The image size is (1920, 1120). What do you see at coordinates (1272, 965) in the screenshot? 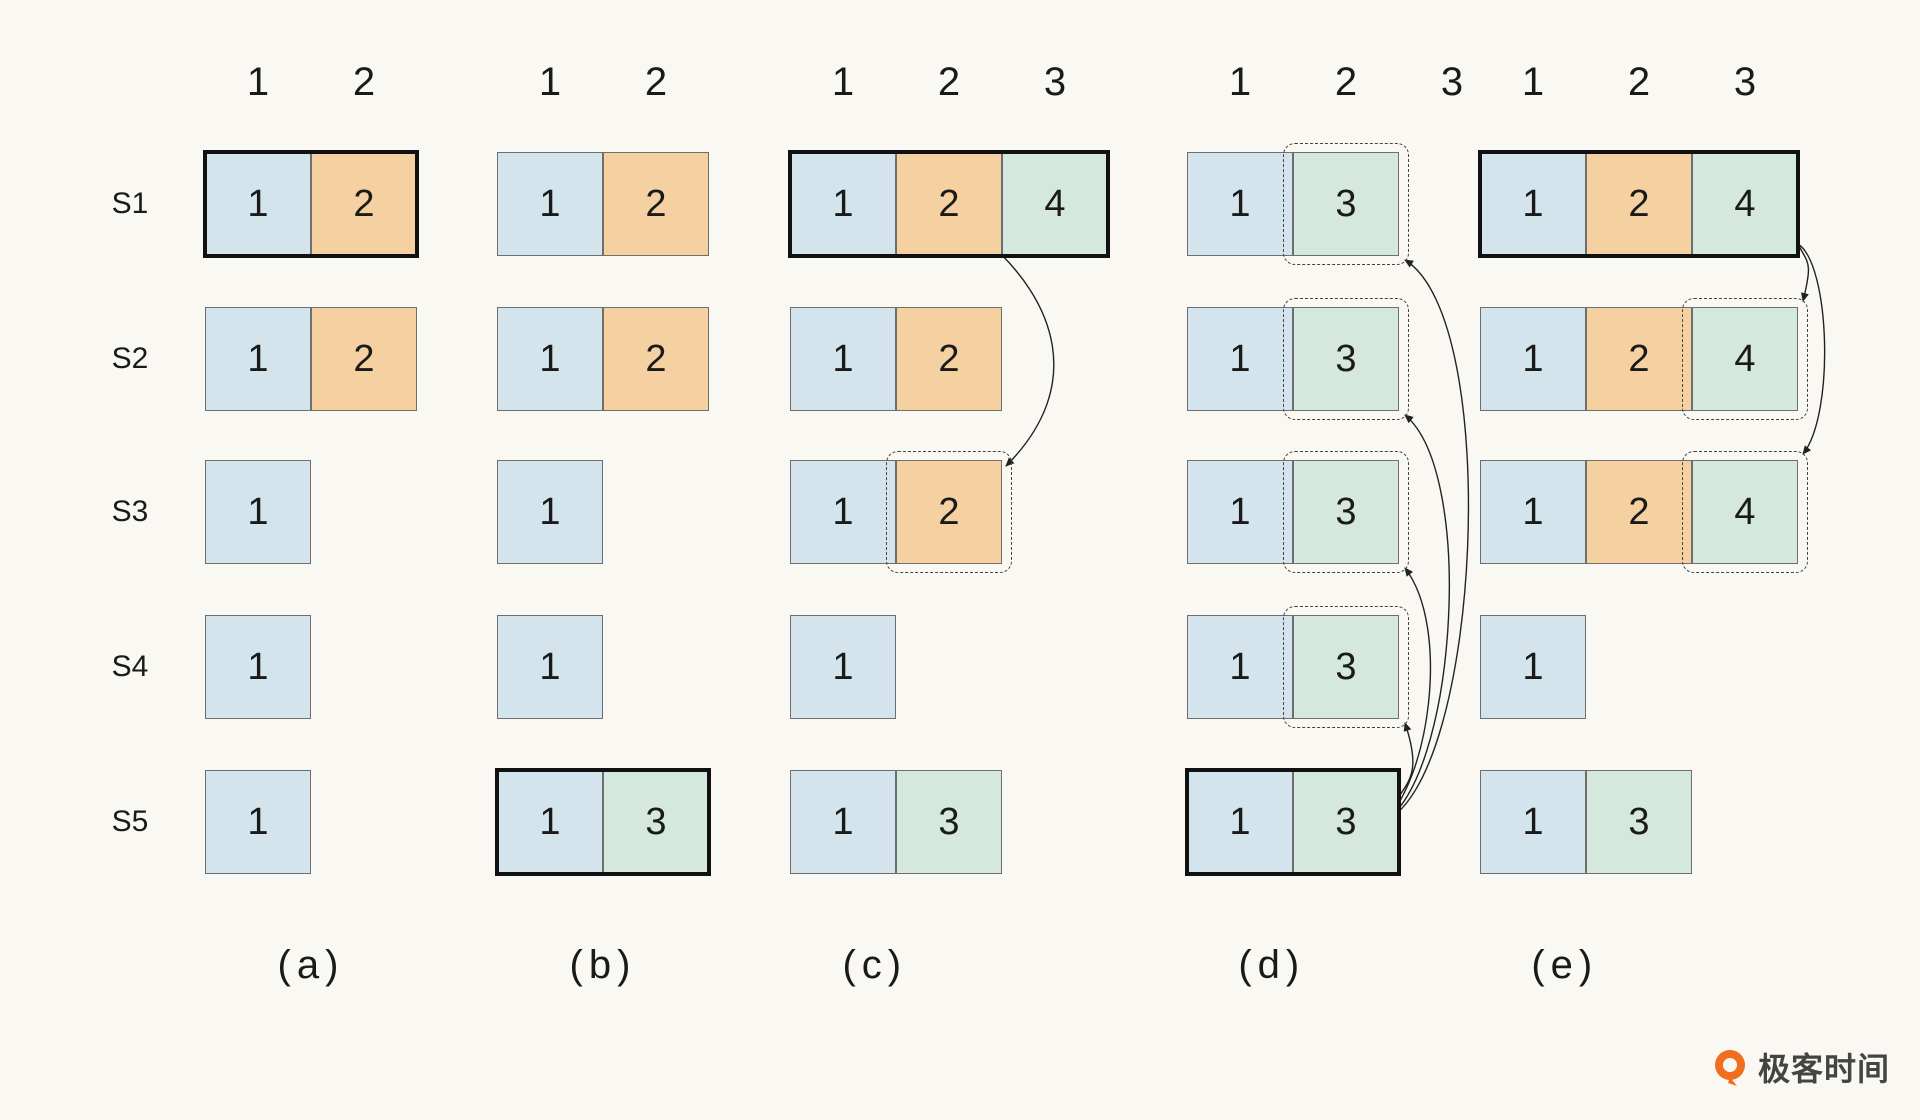
I see `panel-caption-d: (d)` at bounding box center [1272, 965].